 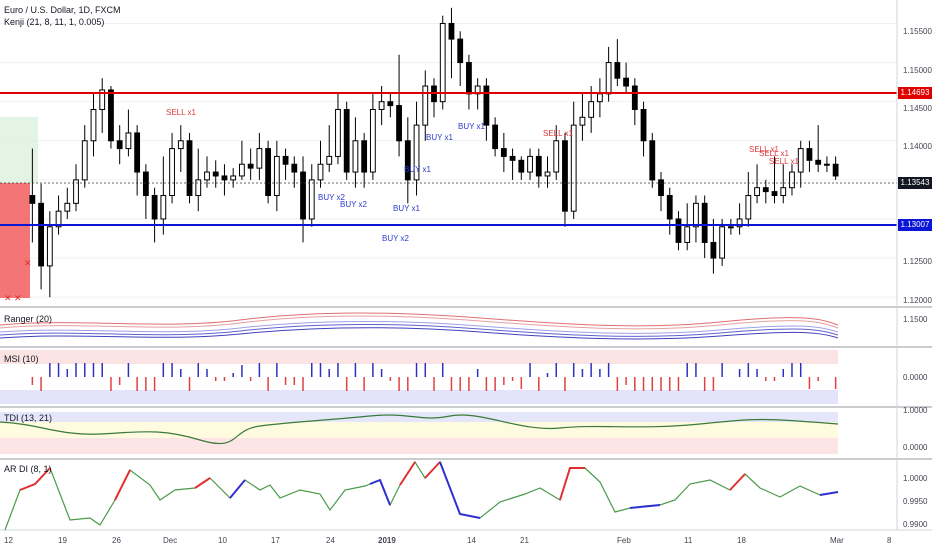 I want to click on price-tick: 1.12000, so click(x=917, y=300).